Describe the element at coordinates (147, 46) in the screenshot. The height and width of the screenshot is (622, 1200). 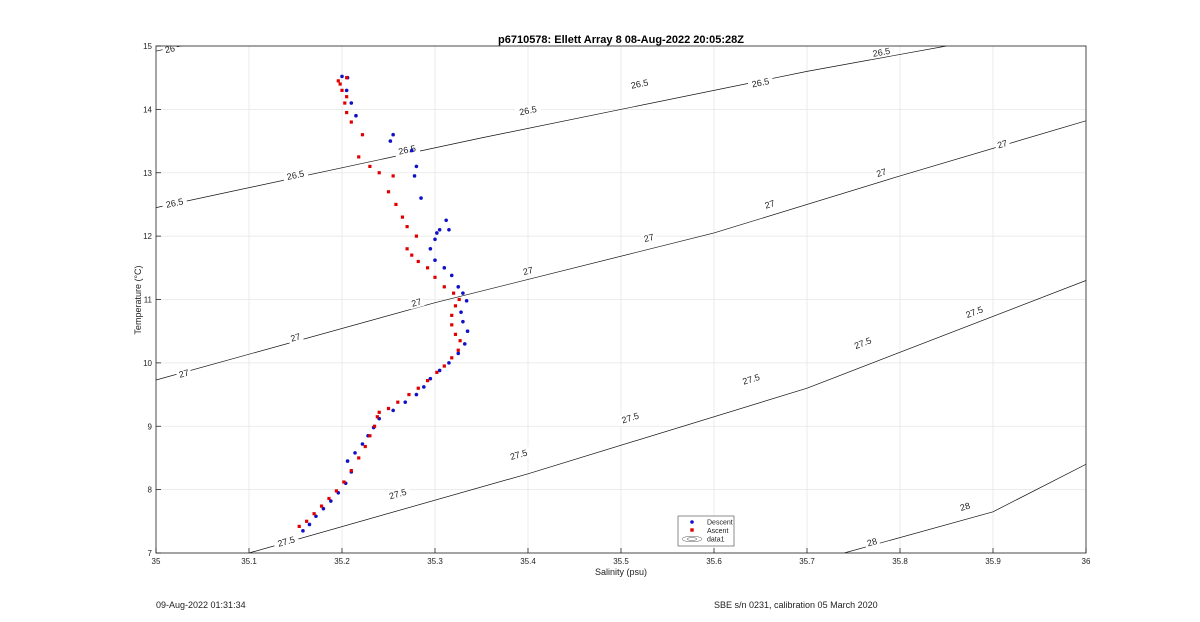
I see `y-tick-label: 15` at that location.